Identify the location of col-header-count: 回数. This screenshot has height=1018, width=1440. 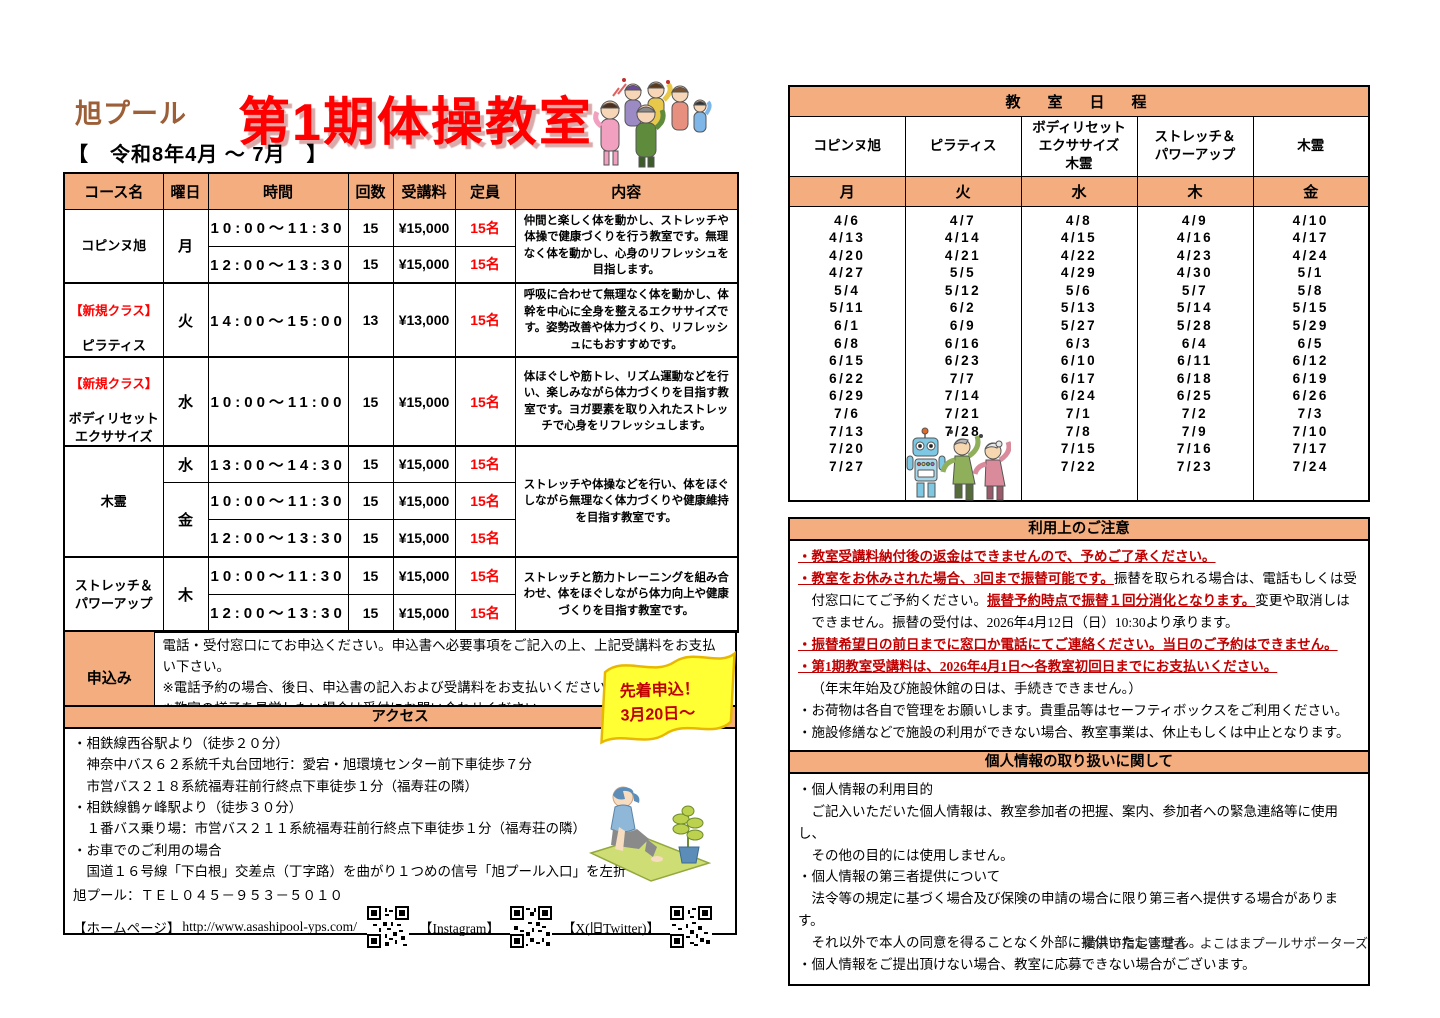
(370, 191).